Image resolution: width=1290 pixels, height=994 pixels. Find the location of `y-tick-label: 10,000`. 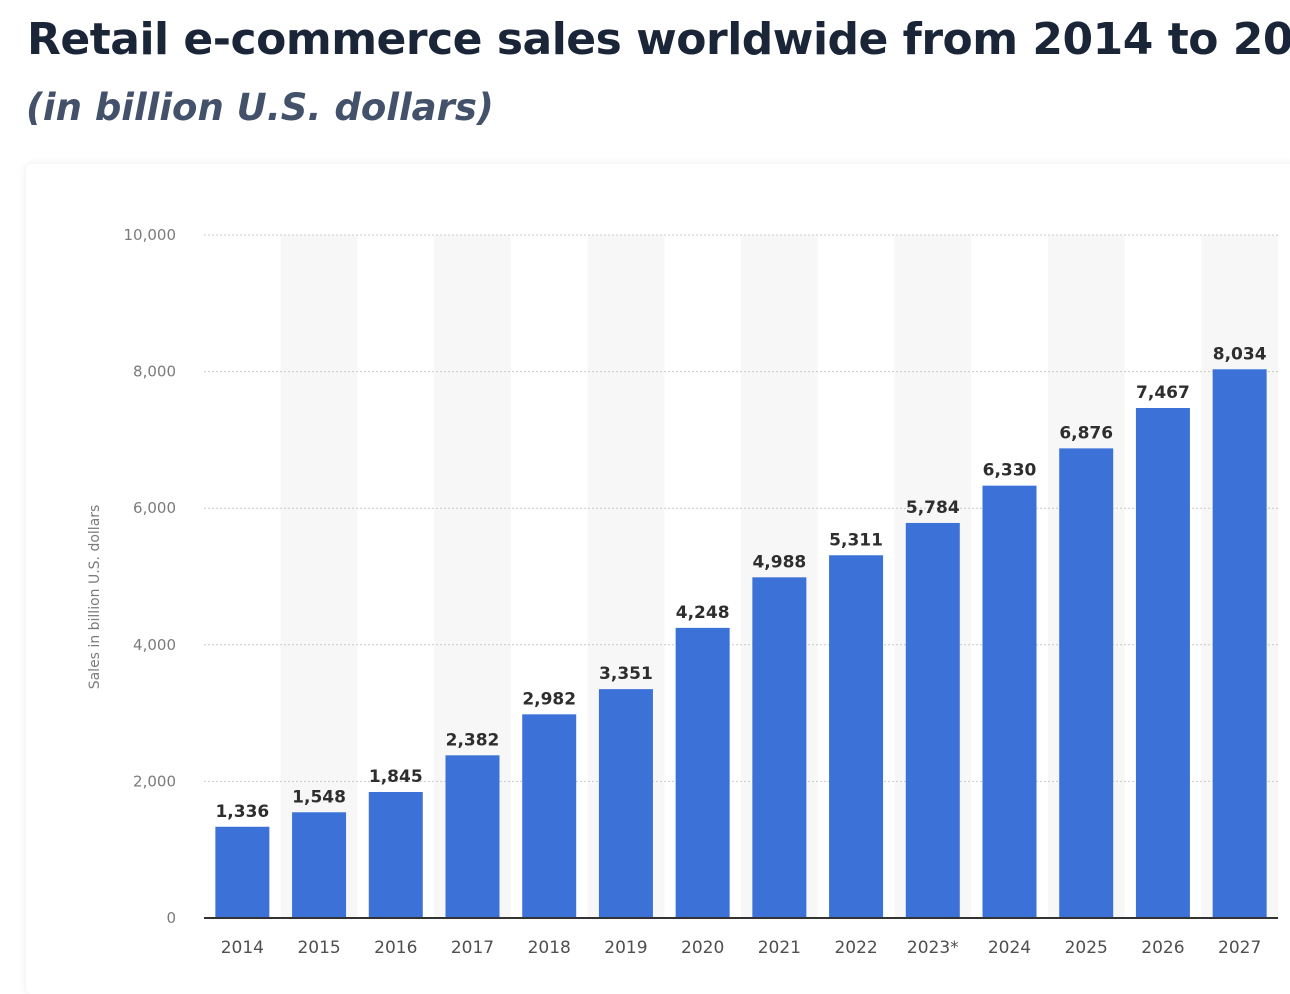

y-tick-label: 10,000 is located at coordinates (150, 235).